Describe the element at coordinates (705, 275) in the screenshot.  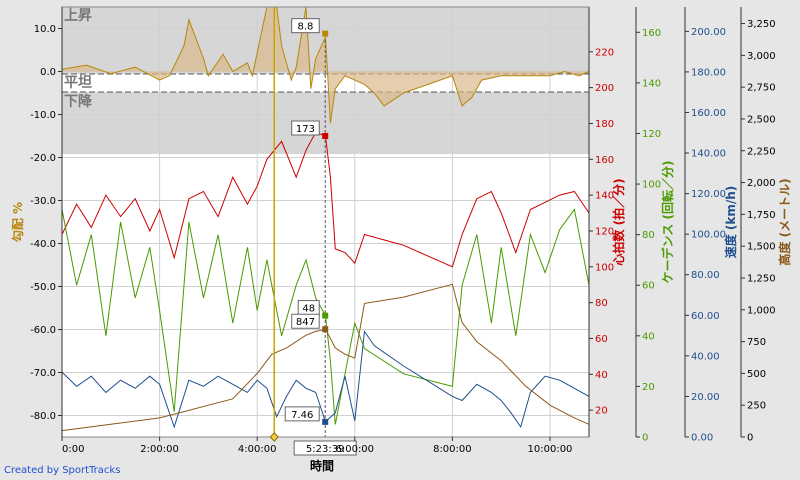
I see `y-tick-label: 80.00` at that location.